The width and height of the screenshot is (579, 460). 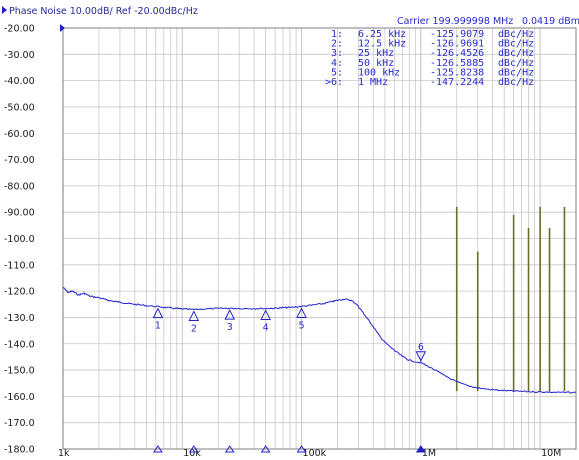 I want to click on marker-table-value: -126.9691, so click(x=457, y=44).